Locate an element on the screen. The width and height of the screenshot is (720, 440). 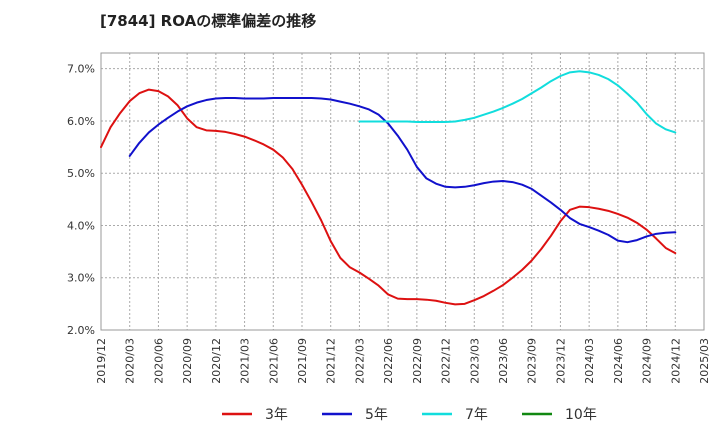
x-tick-label: 2023/09 is located at coordinates (532, 361).